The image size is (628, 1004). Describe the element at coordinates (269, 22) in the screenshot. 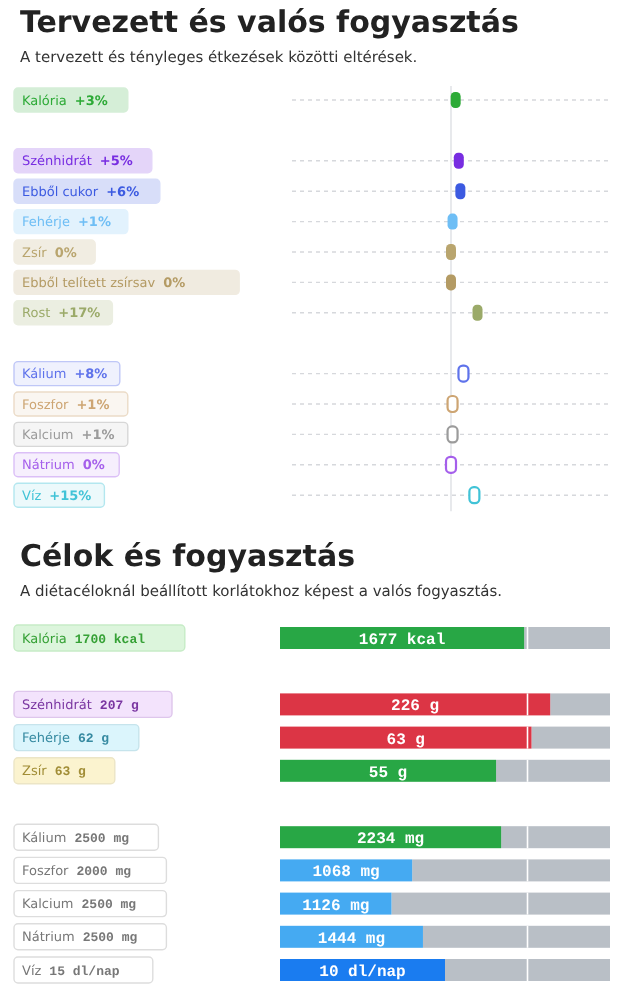

I see `text: Tervezett és valós fogyasztás` at that location.